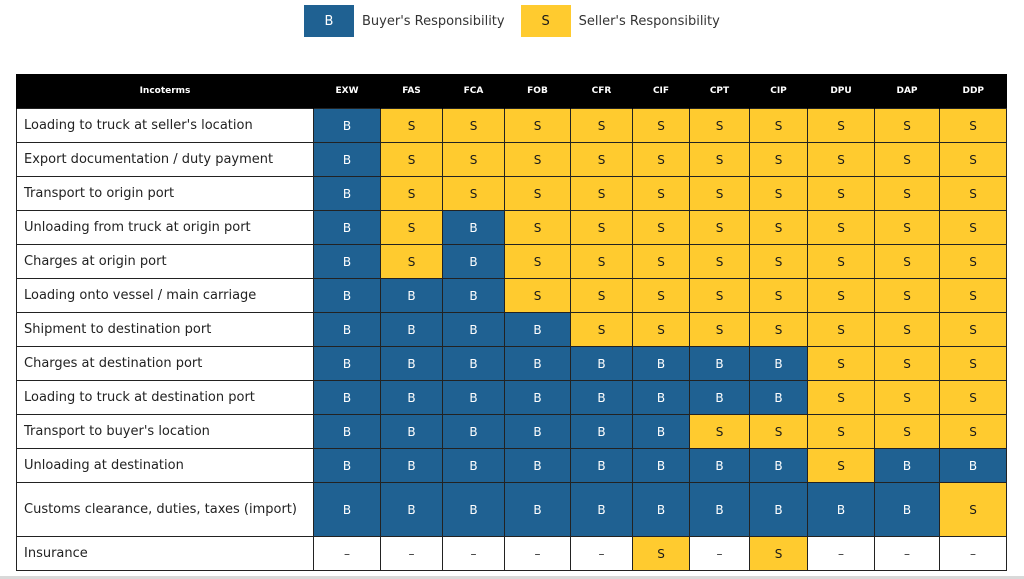  I want to click on legend-seller-label: Seller's Responsibility, so click(649, 21).